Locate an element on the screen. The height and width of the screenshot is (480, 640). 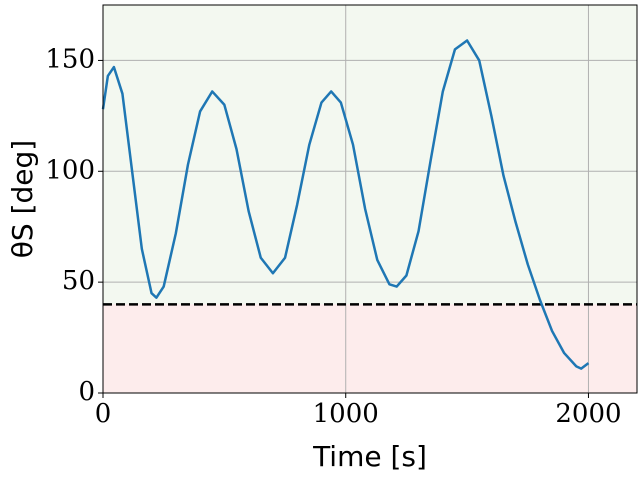
x-tick-label: 2000 is located at coordinates (588, 414).